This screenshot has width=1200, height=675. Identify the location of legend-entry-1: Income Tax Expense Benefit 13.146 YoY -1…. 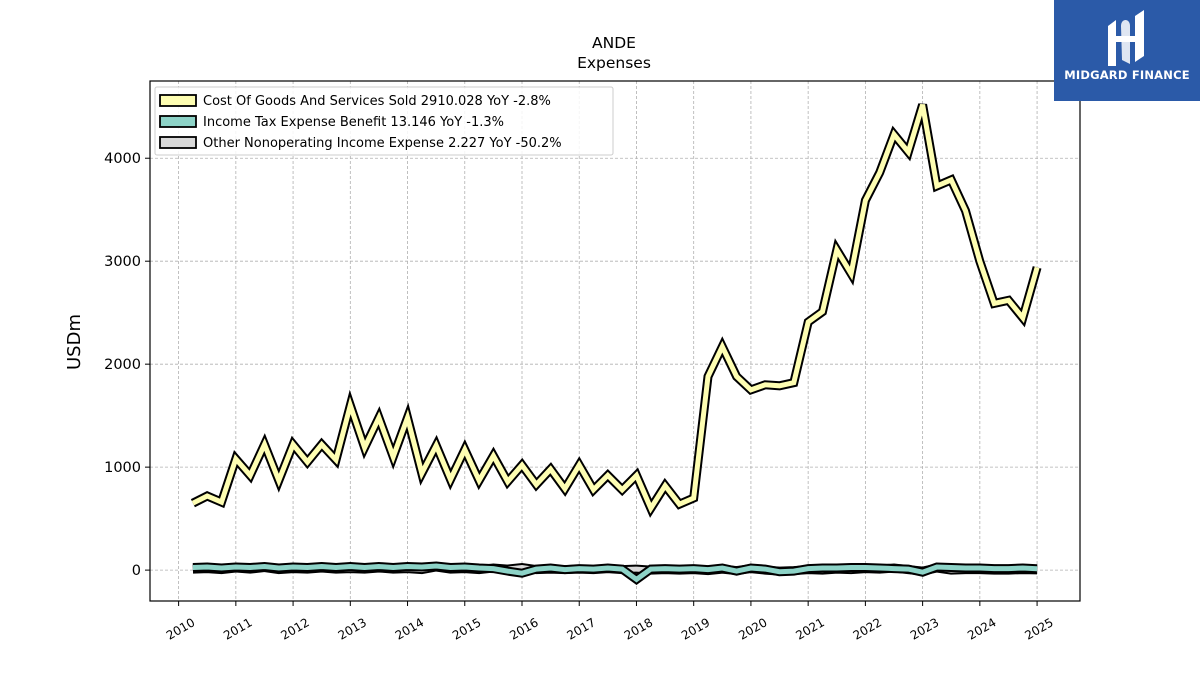
(353, 122).